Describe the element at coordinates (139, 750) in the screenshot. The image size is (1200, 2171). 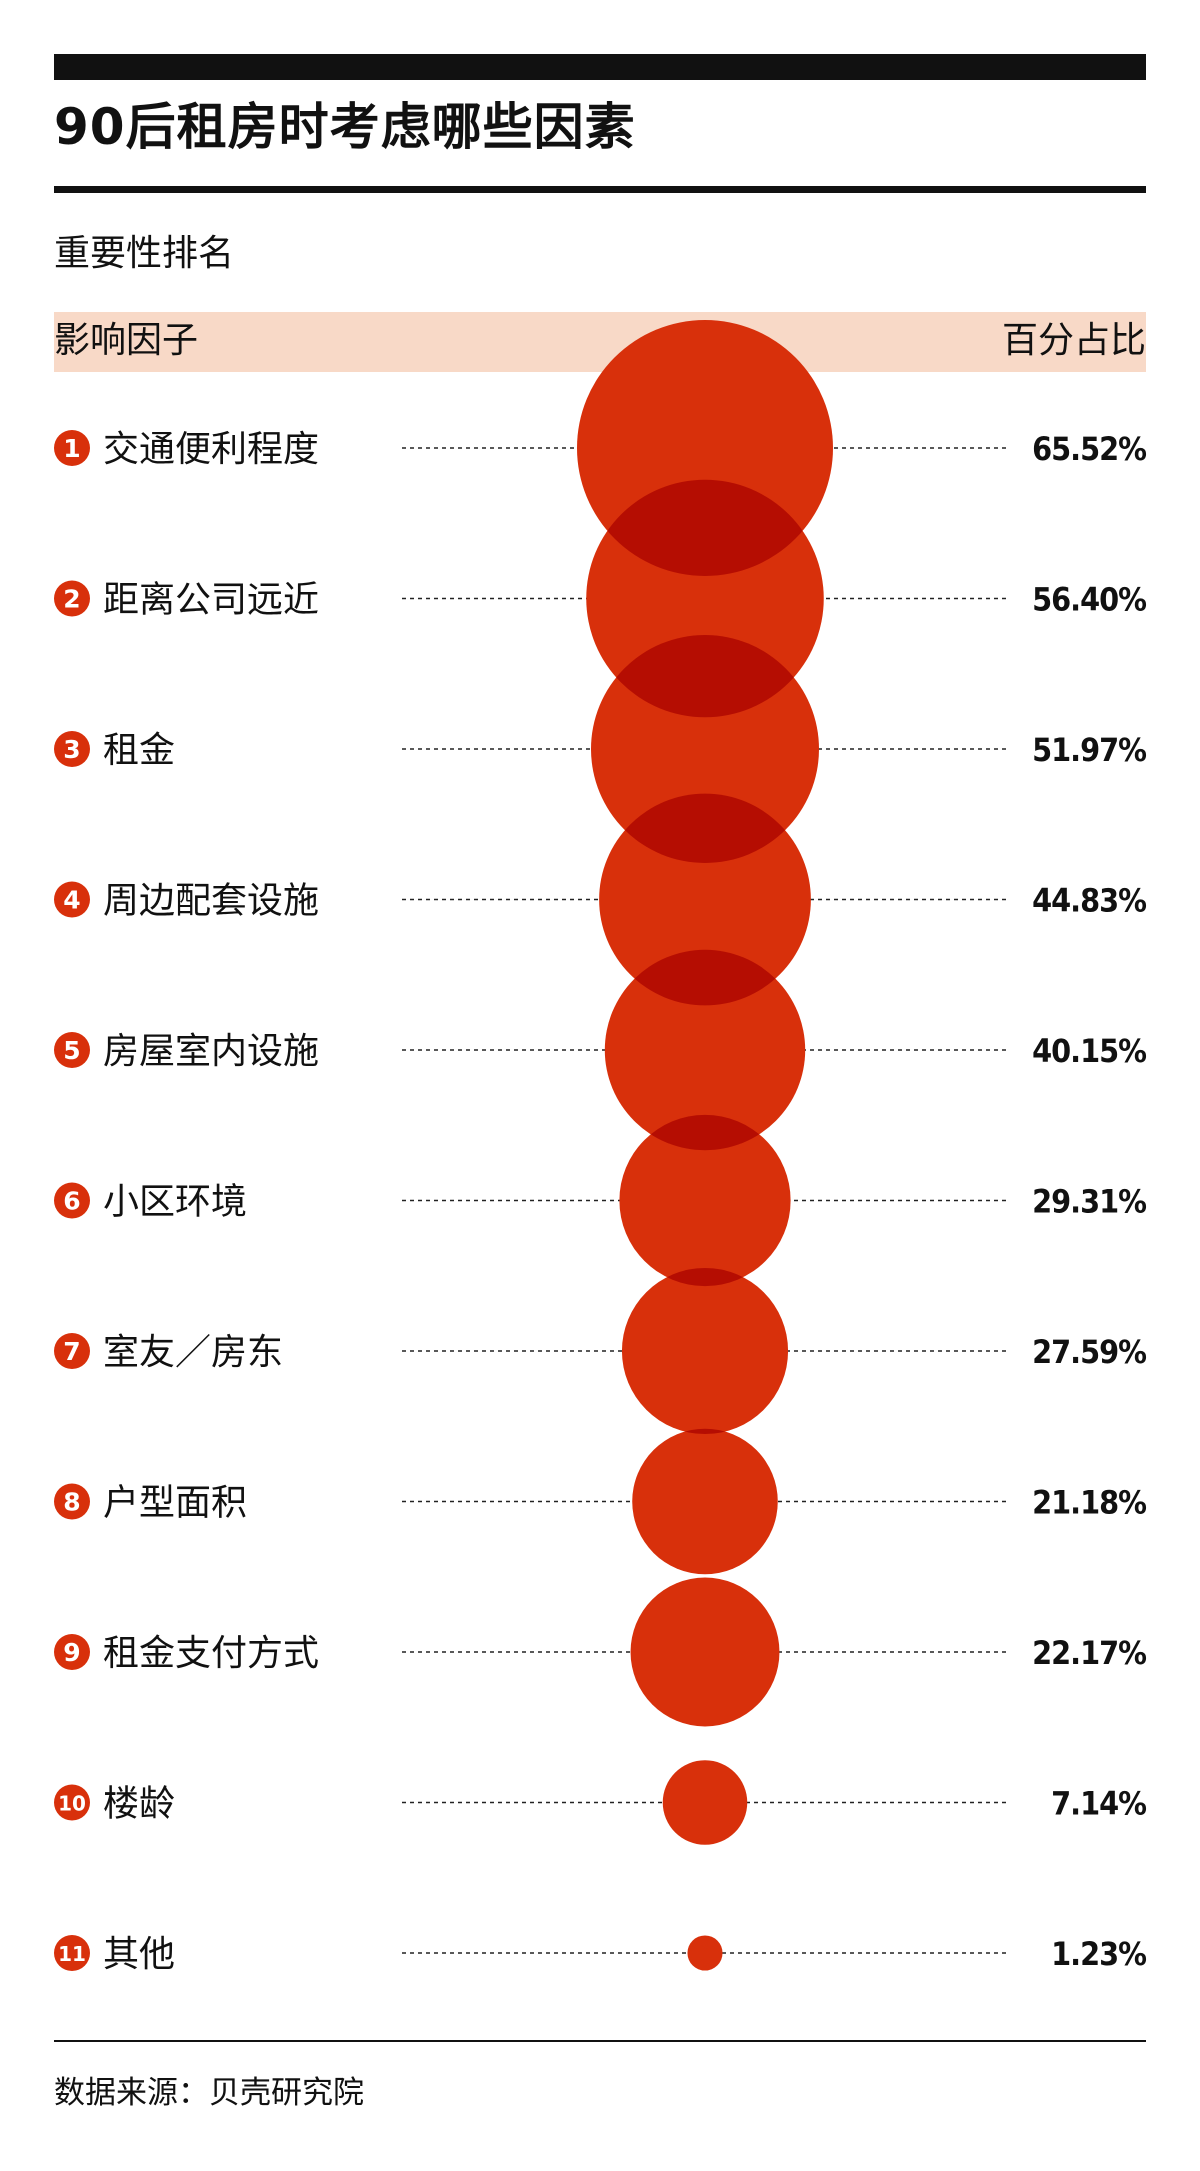
I see `category-label: 租金` at that location.